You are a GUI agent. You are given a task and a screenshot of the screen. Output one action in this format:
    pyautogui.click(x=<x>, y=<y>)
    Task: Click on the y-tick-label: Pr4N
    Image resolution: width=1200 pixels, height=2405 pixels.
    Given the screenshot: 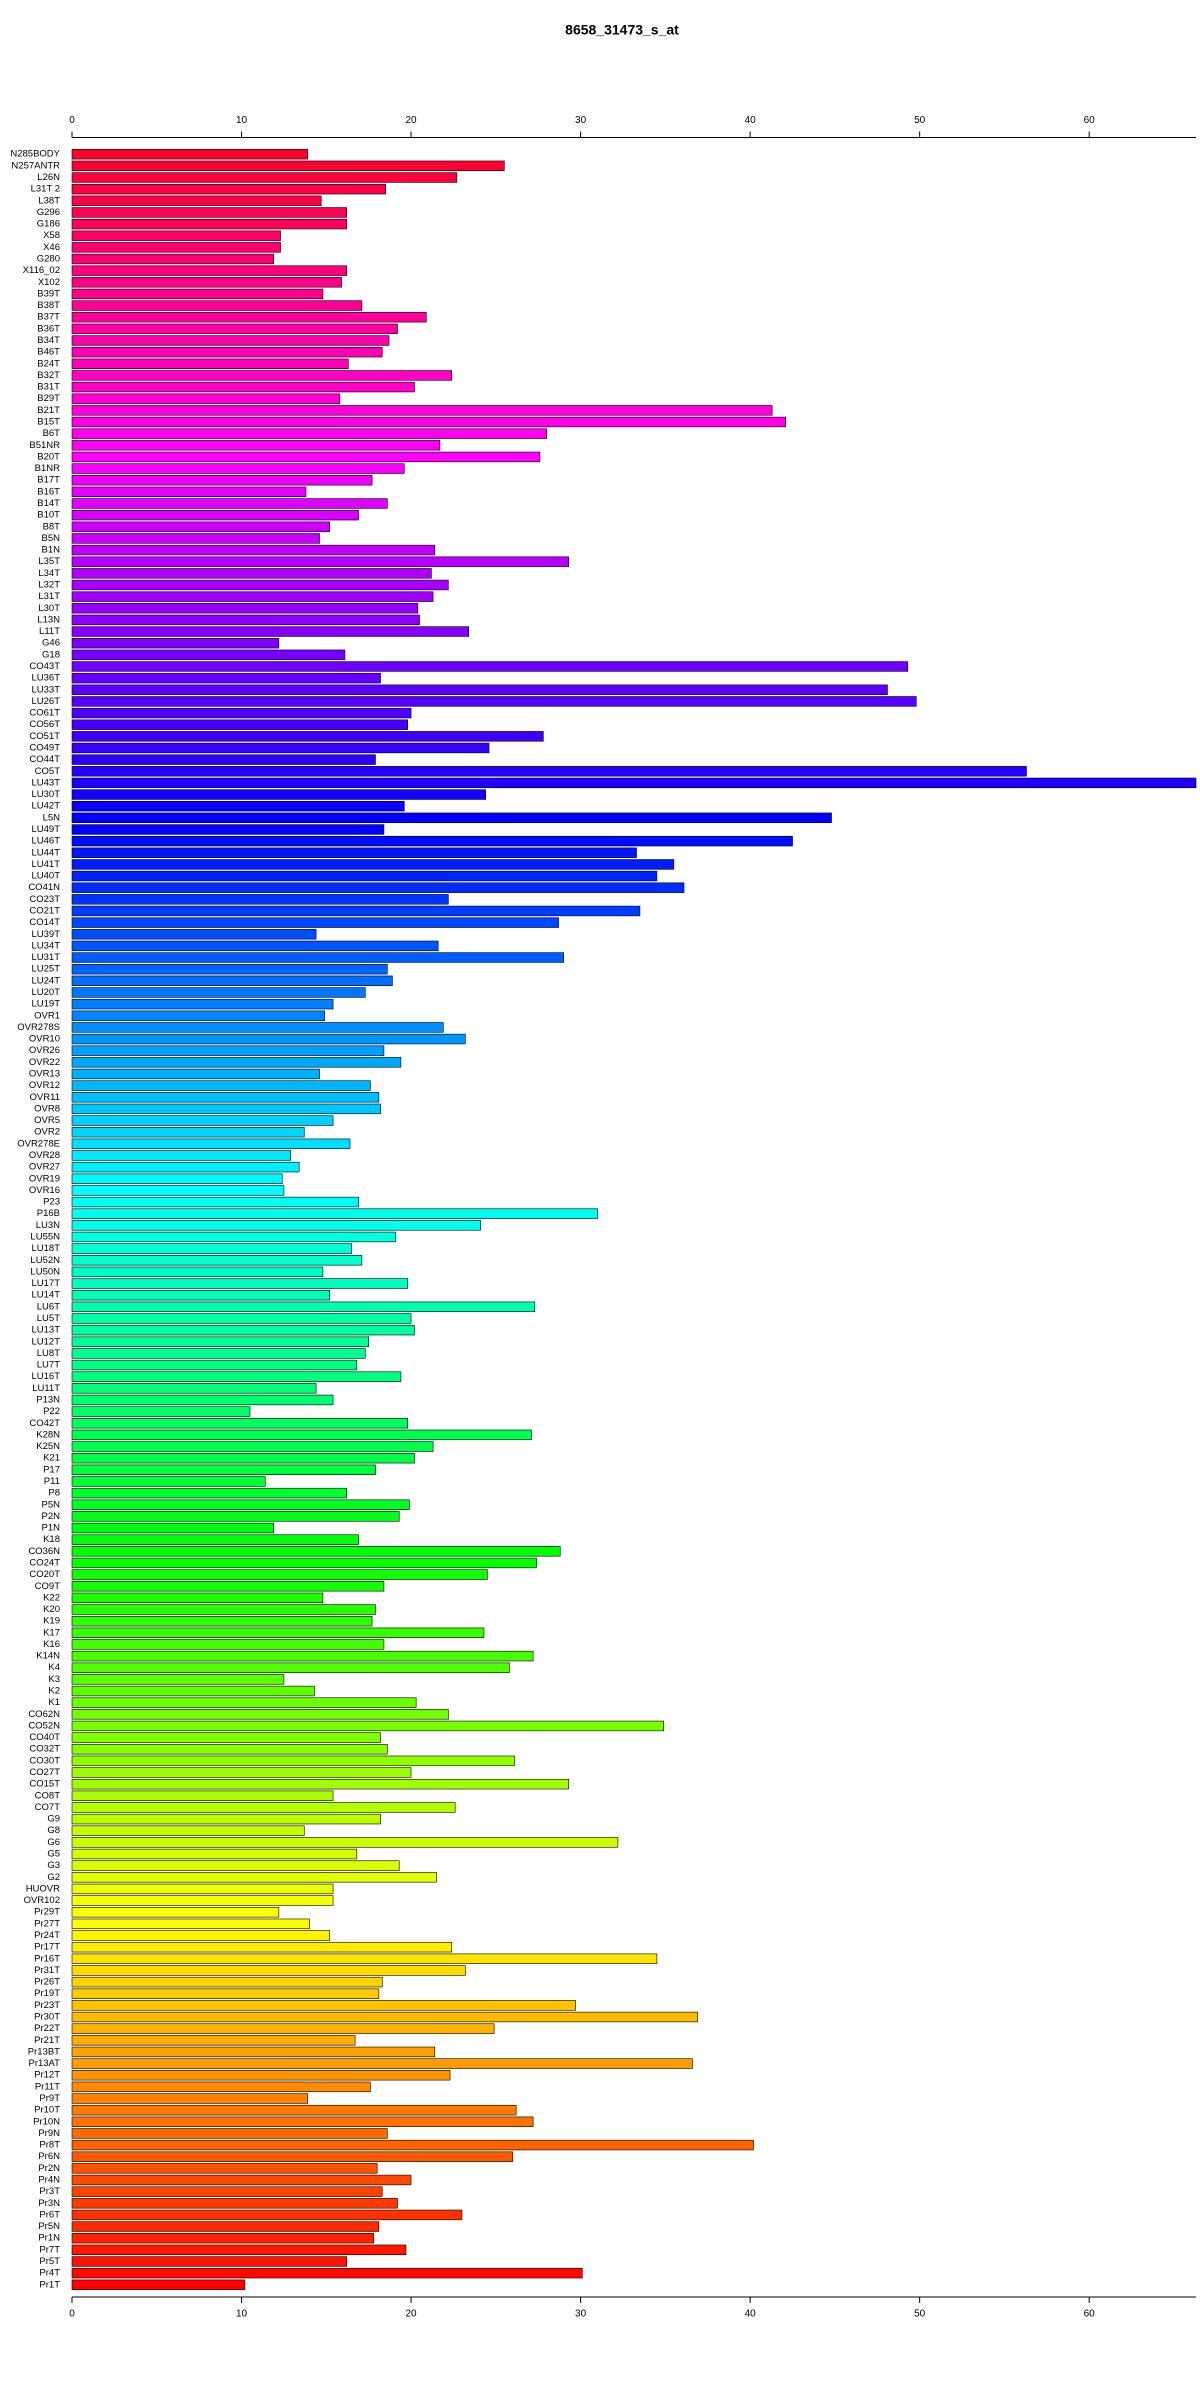 What is the action you would take?
    pyautogui.click(x=49, y=2180)
    